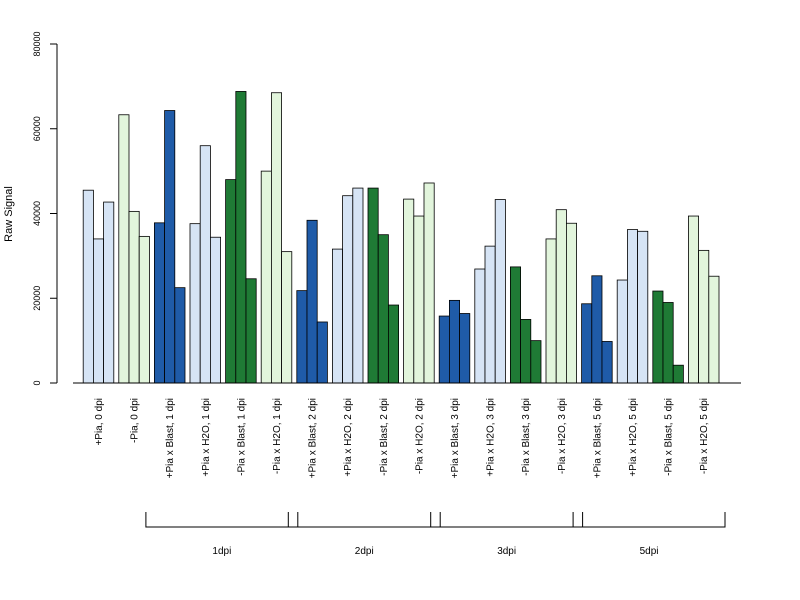  What do you see at coordinates (649, 551) in the screenshot?
I see `group-label: 5dpi` at bounding box center [649, 551].